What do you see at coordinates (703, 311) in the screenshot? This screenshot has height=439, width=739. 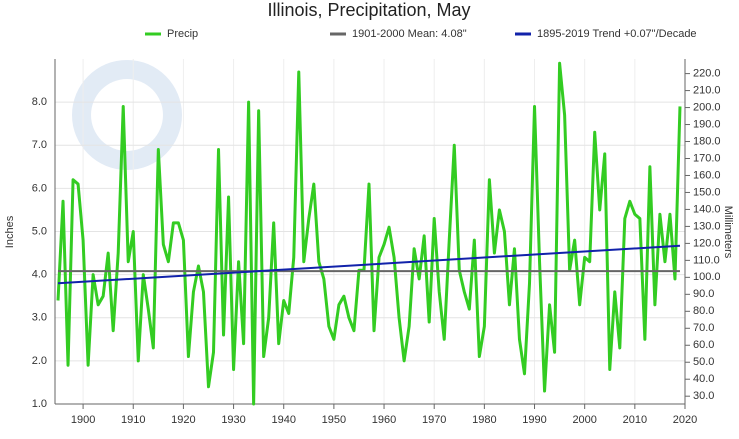 I see `y2-tick-label: 80.0` at bounding box center [703, 311].